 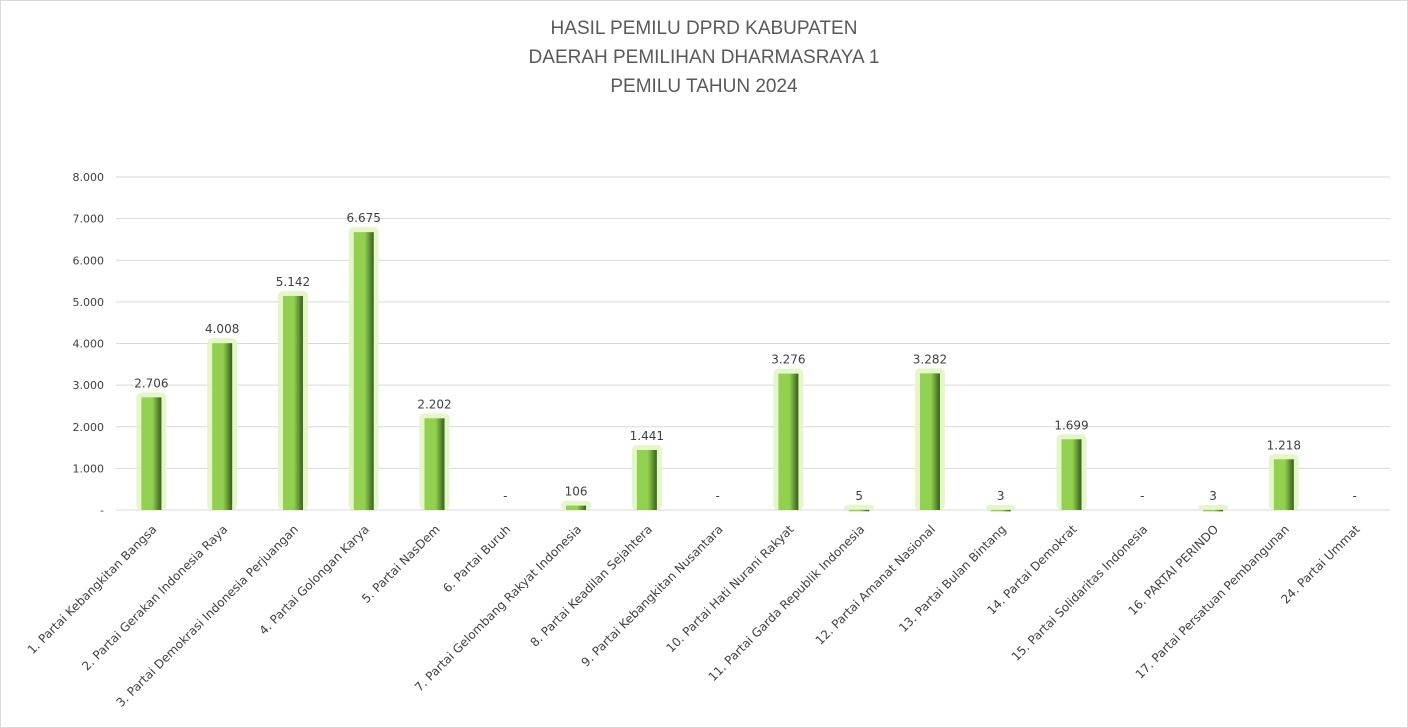 What do you see at coordinates (293, 282) in the screenshot?
I see `data-label: 5.142` at bounding box center [293, 282].